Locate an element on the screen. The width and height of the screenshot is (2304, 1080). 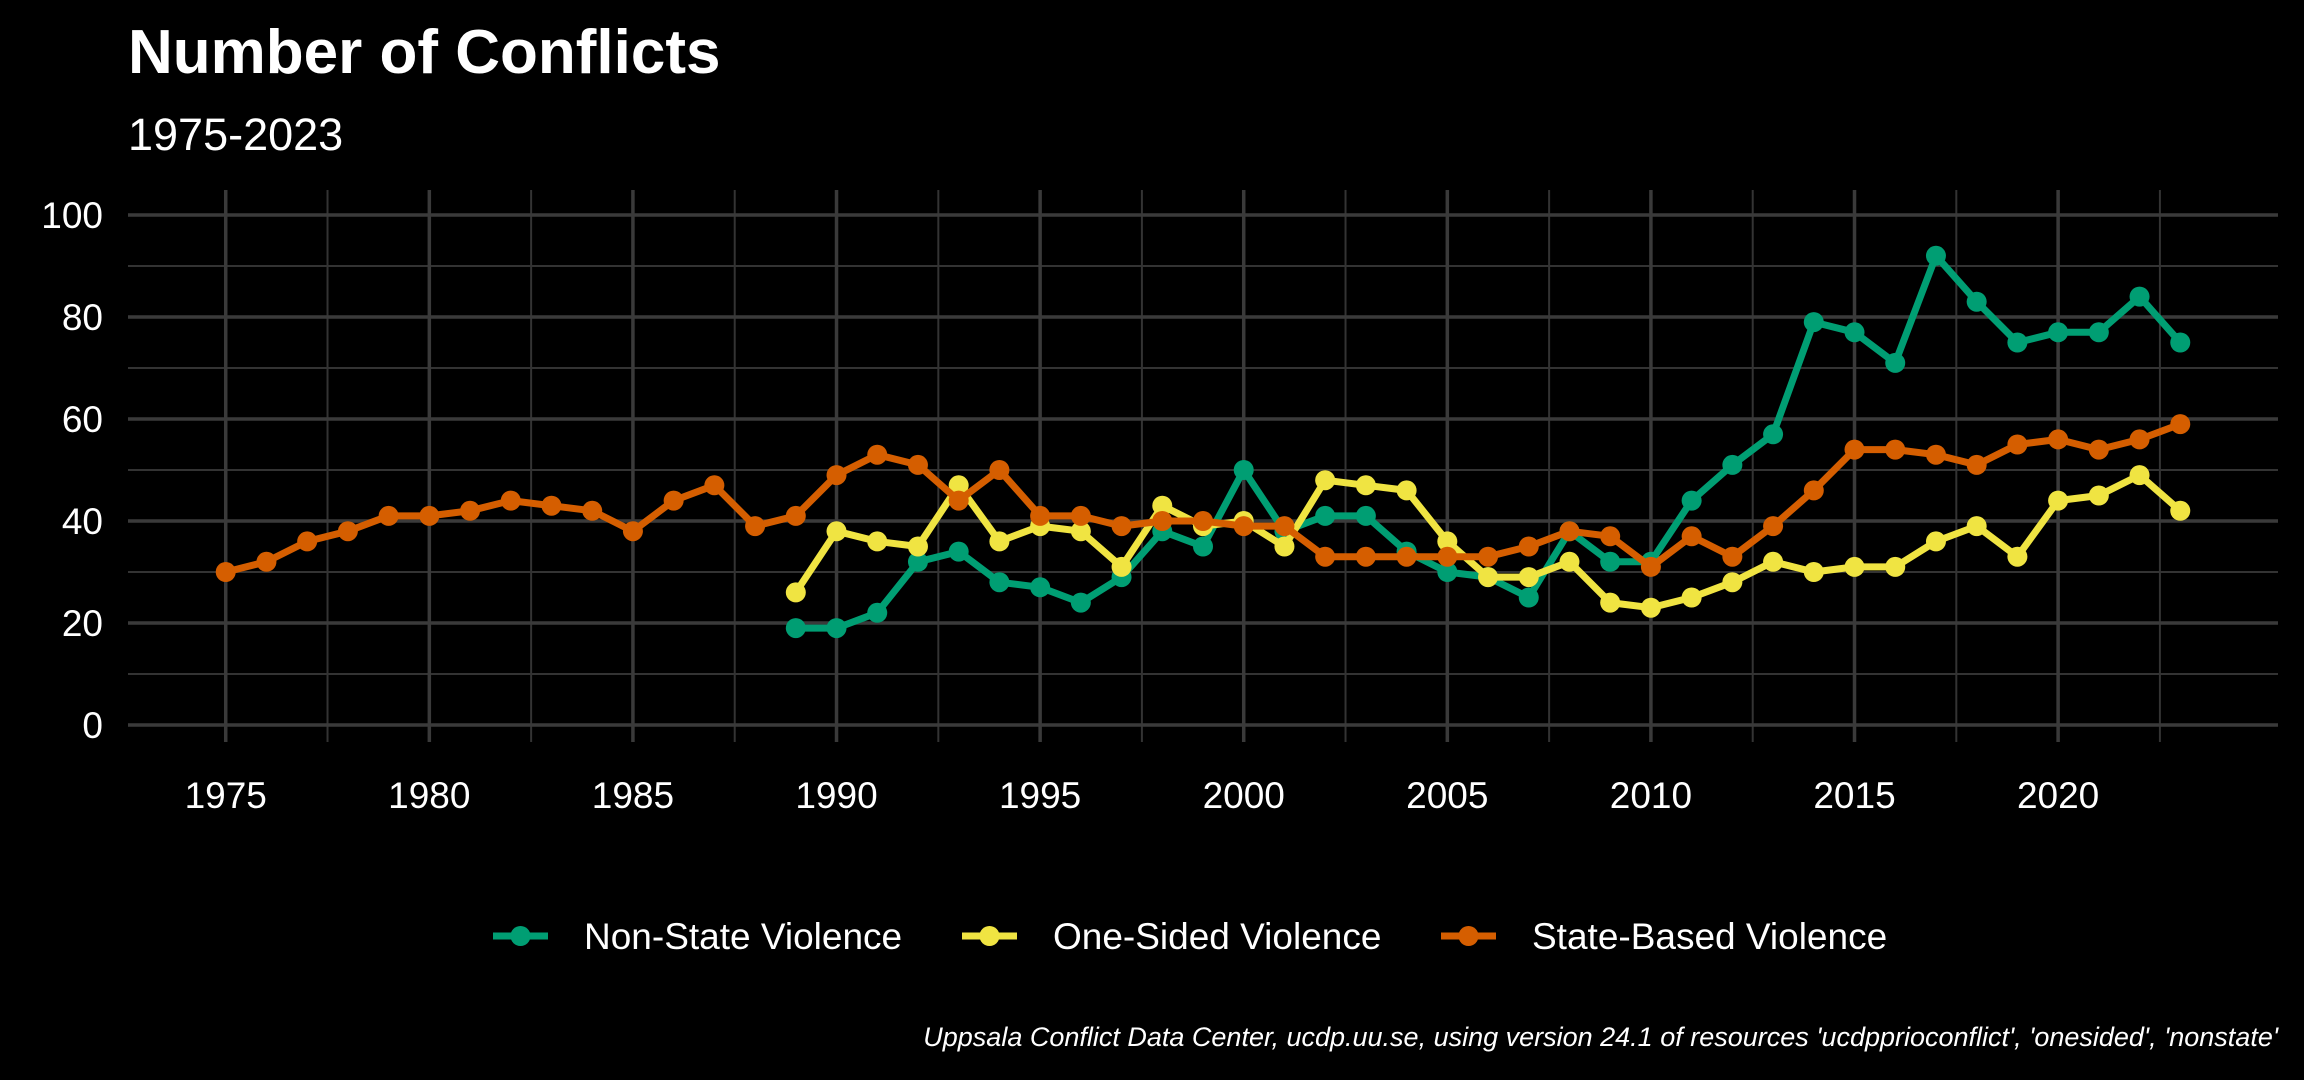
y-tick-label: 80 is located at coordinates (82, 317).